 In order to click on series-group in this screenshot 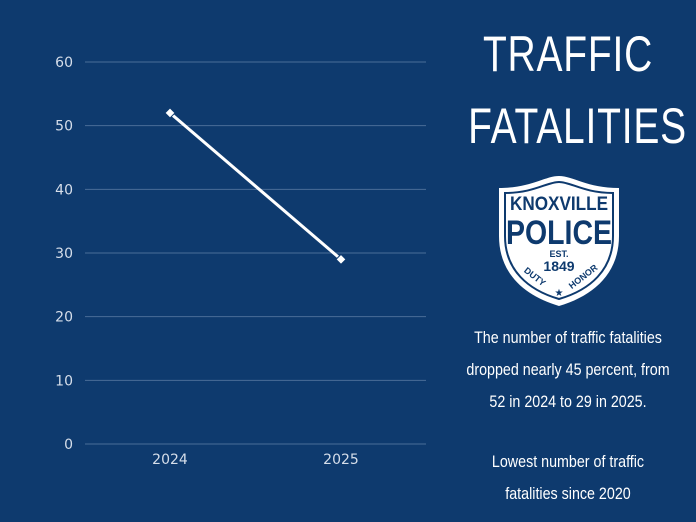, I will do `click(255, 186)`.